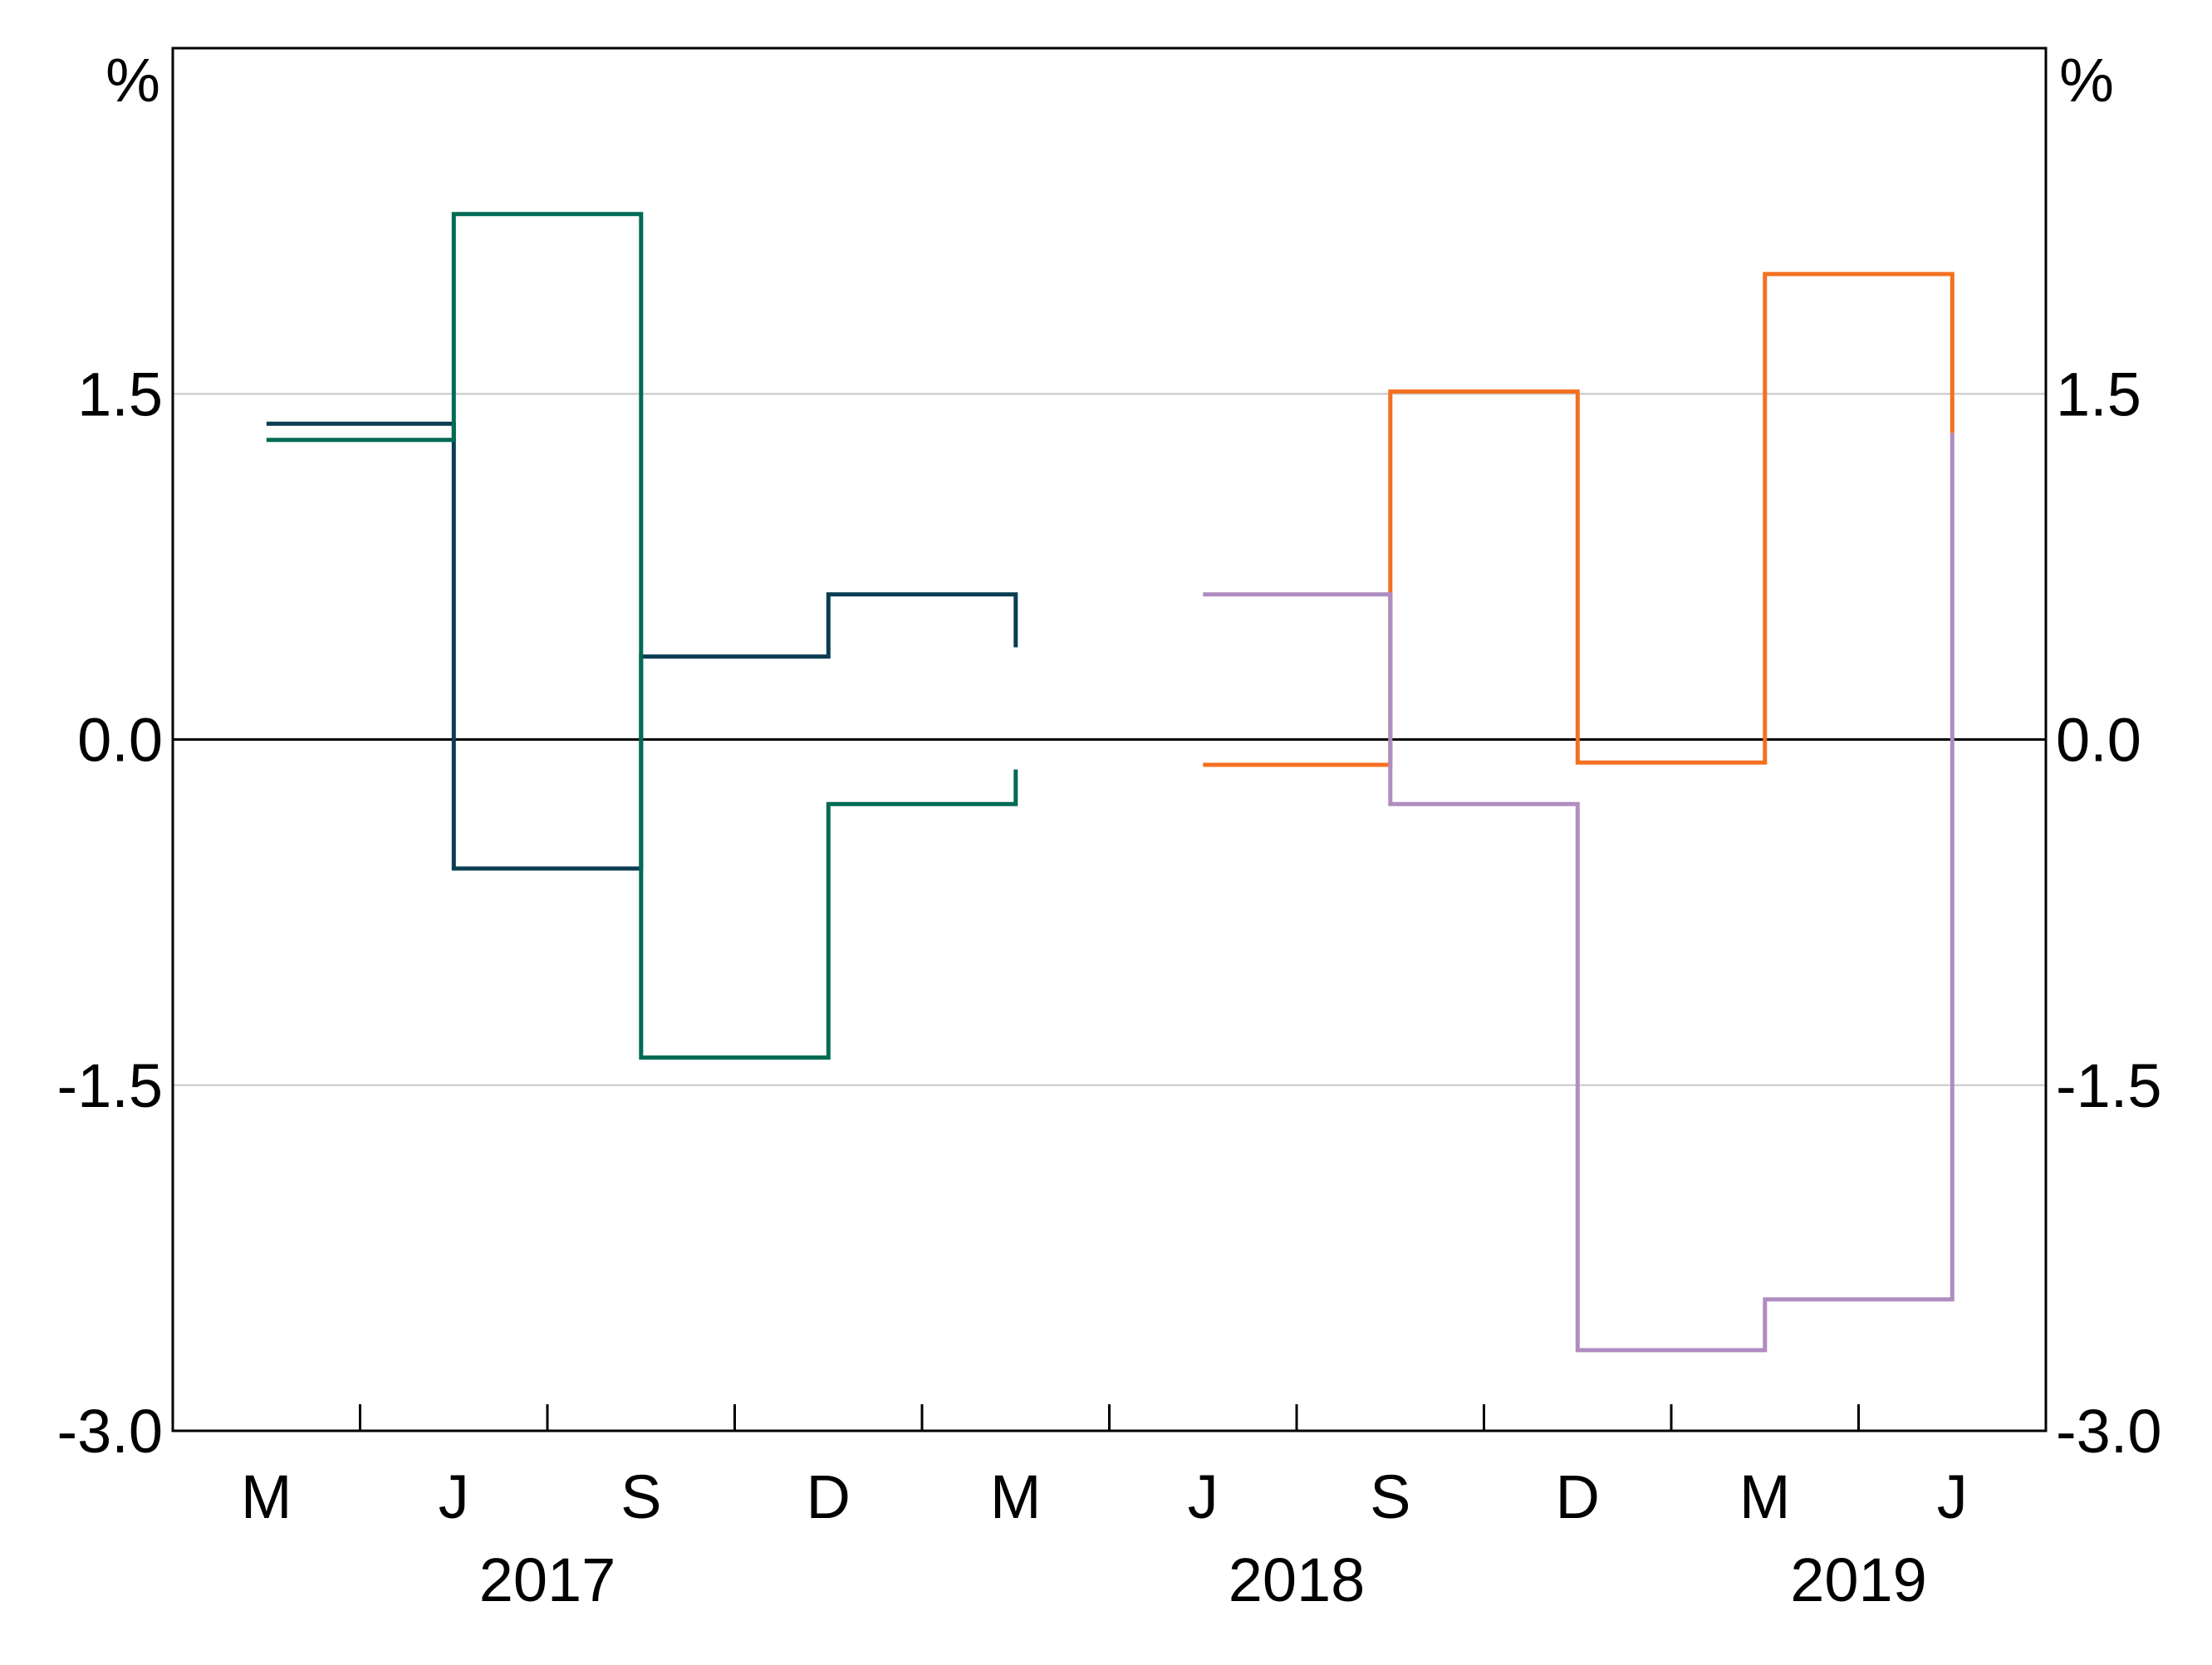  What do you see at coordinates (132, 80) in the screenshot?
I see `y-unit-left: %` at bounding box center [132, 80].